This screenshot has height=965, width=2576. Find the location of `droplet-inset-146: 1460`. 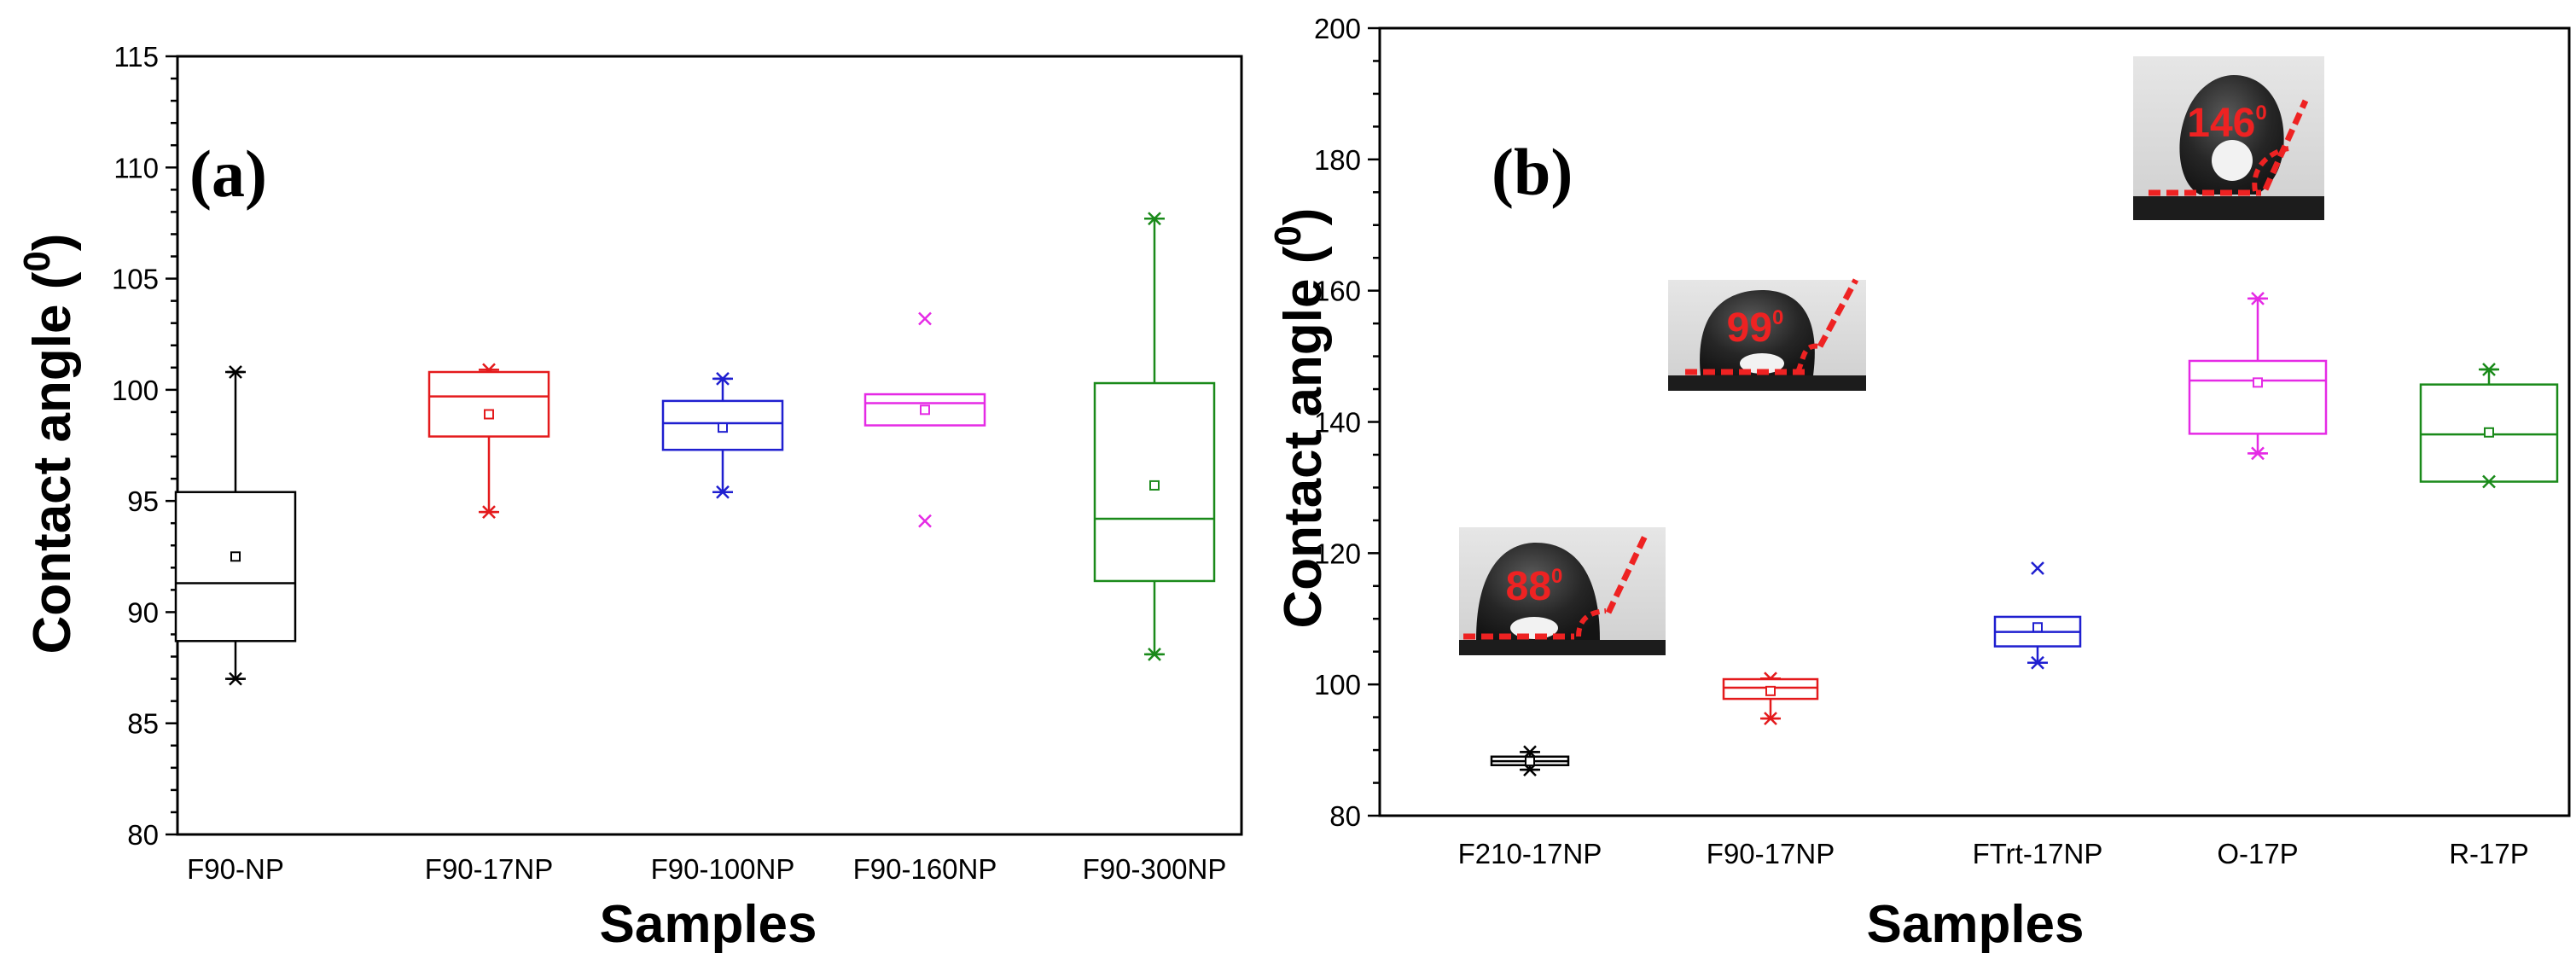

droplet-inset-146: 1460 is located at coordinates (2228, 138).